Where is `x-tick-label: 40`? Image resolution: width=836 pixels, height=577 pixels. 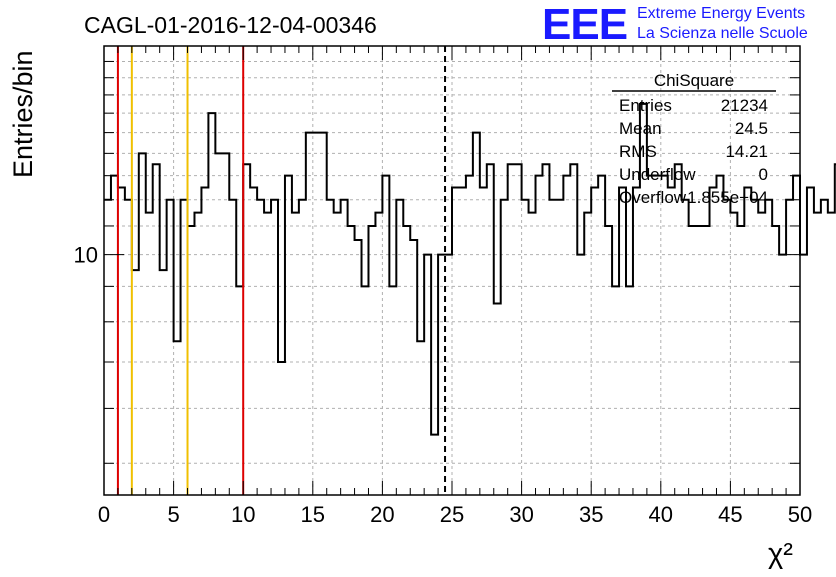 x-tick-label: 40 is located at coordinates (661, 514).